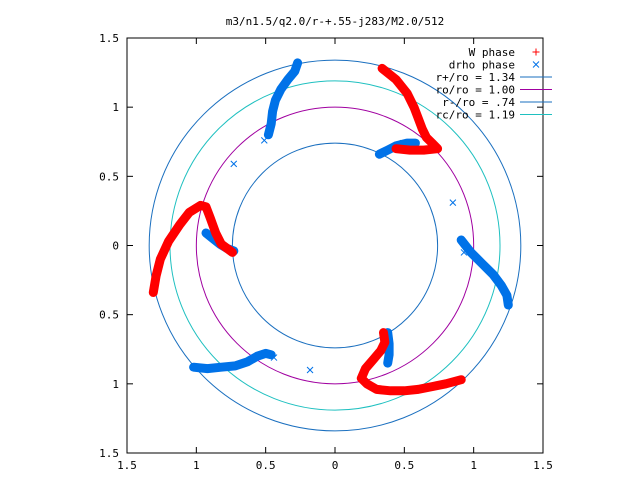  Describe the element at coordinates (476, 77) in the screenshot. I see `legend-label: r+/ro = 1.34` at that location.